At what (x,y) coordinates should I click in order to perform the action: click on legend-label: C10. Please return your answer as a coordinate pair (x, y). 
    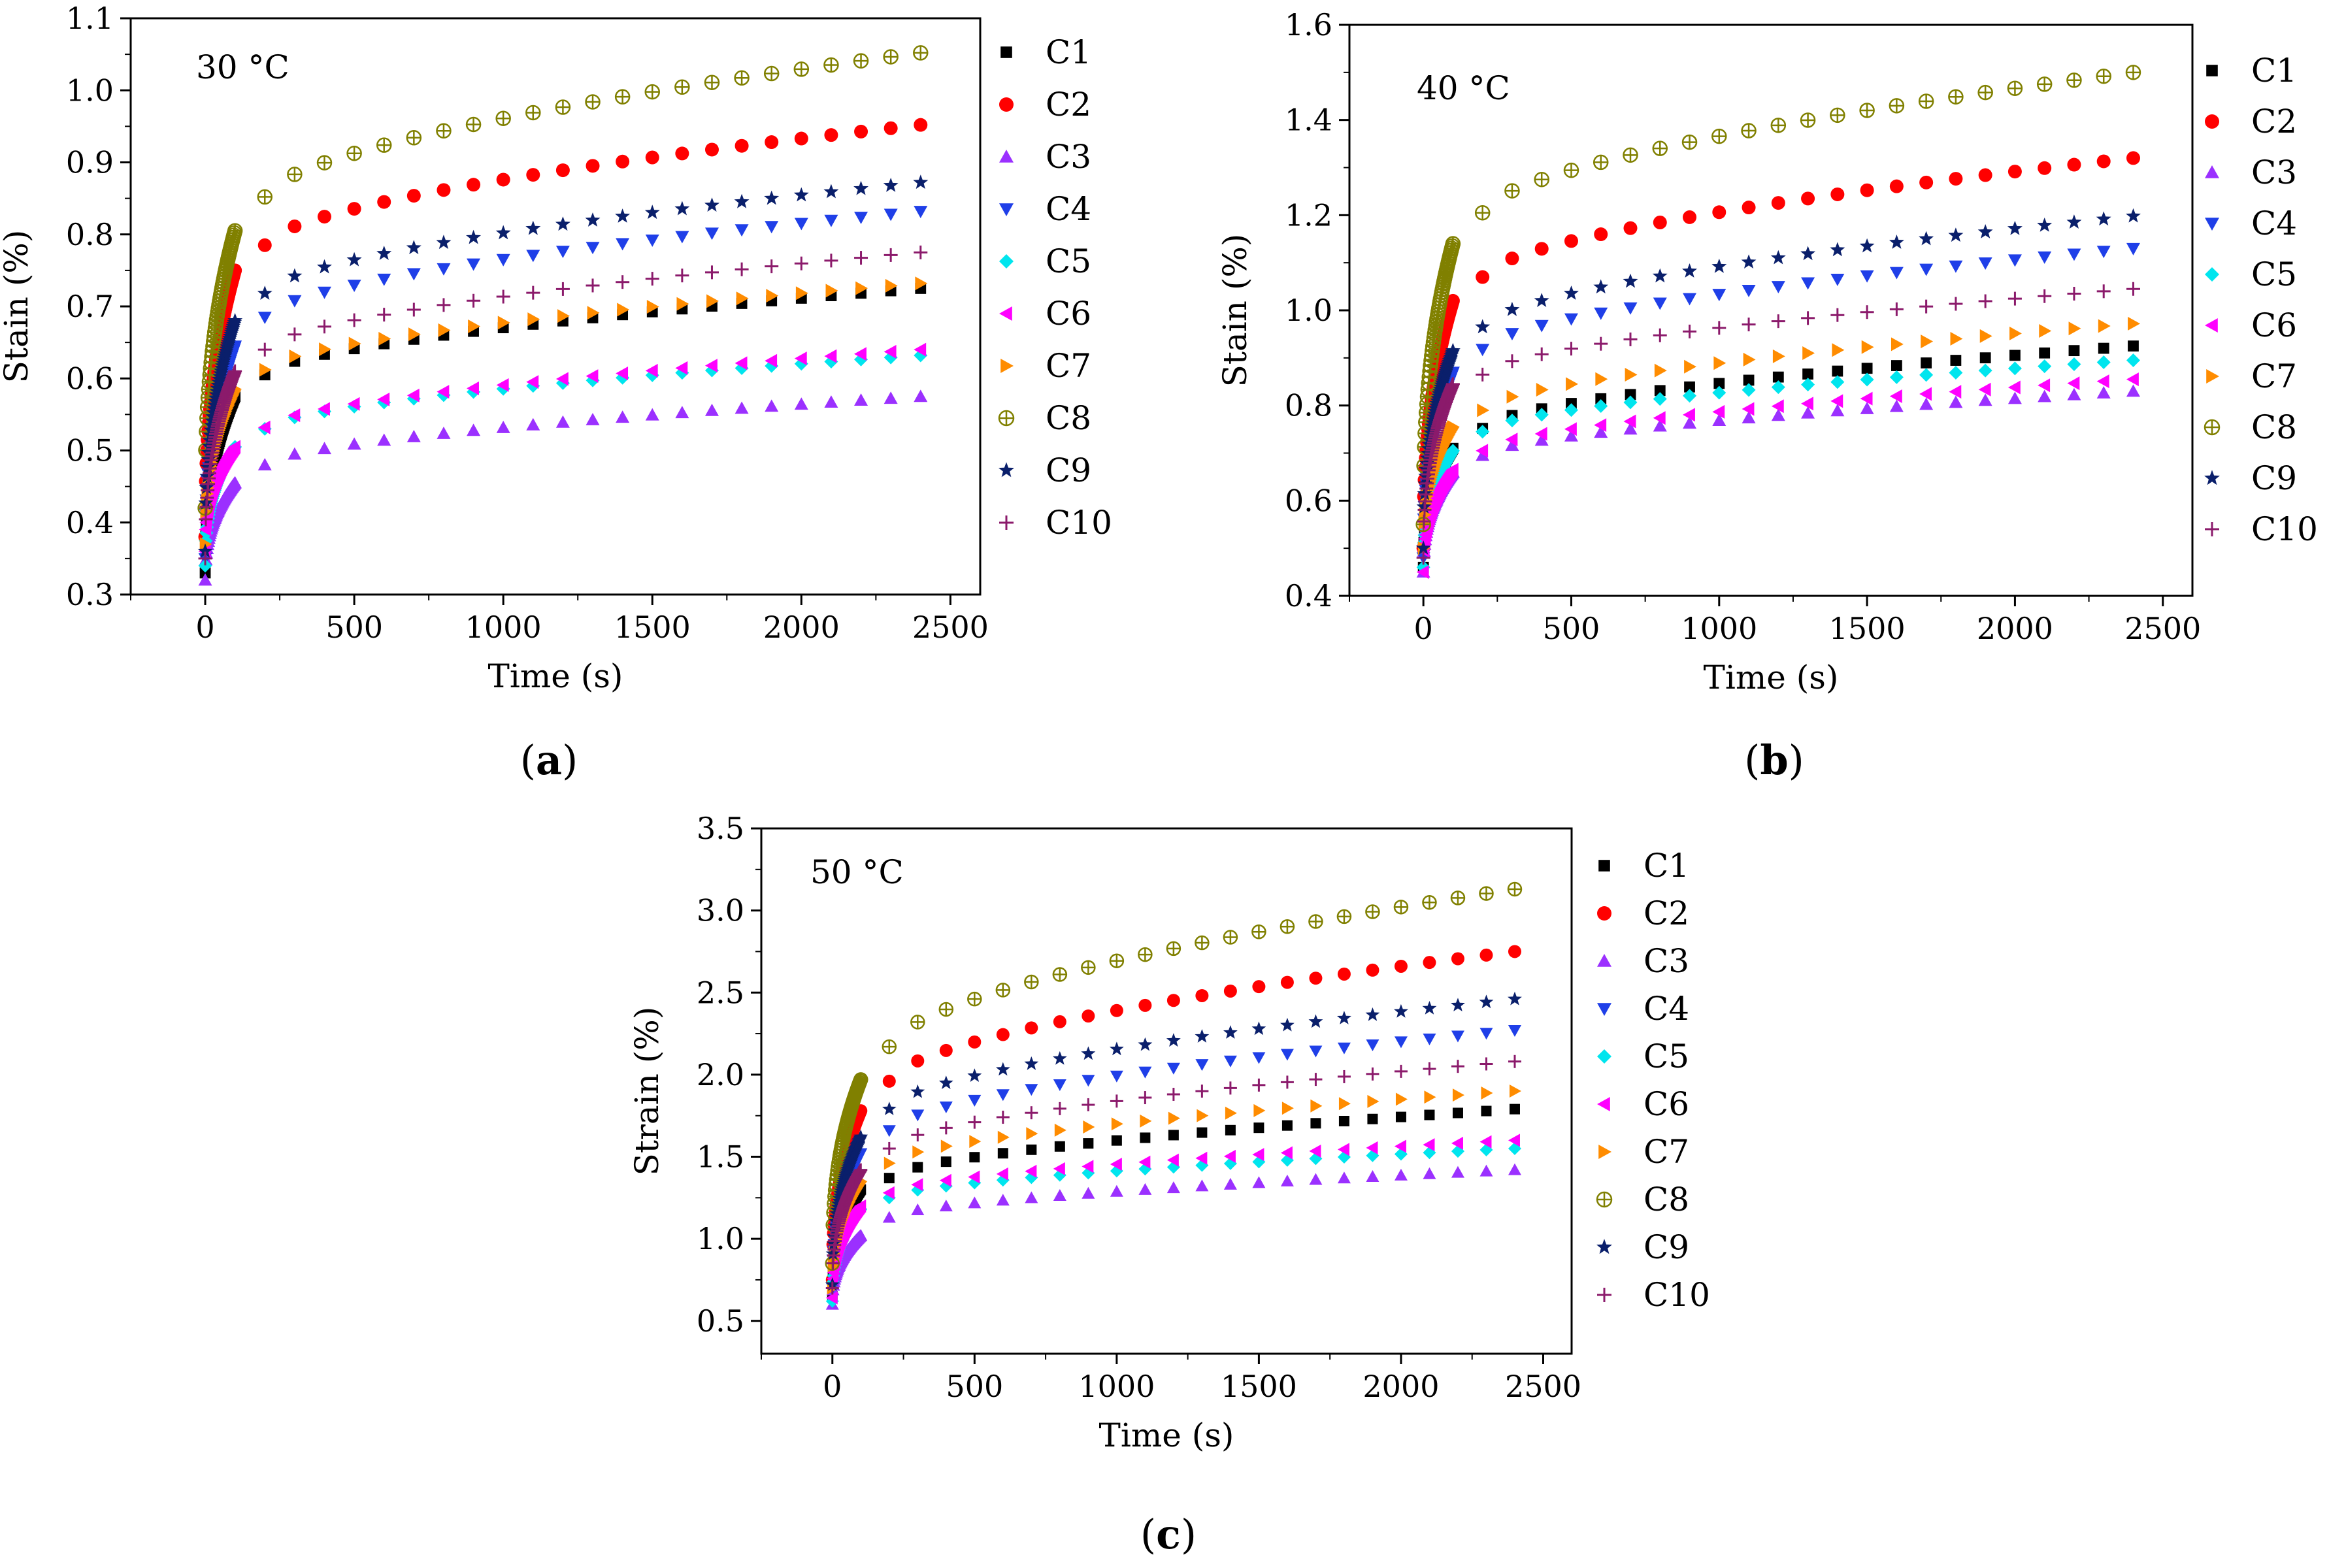
    Looking at the image, I should click on (1677, 1295).